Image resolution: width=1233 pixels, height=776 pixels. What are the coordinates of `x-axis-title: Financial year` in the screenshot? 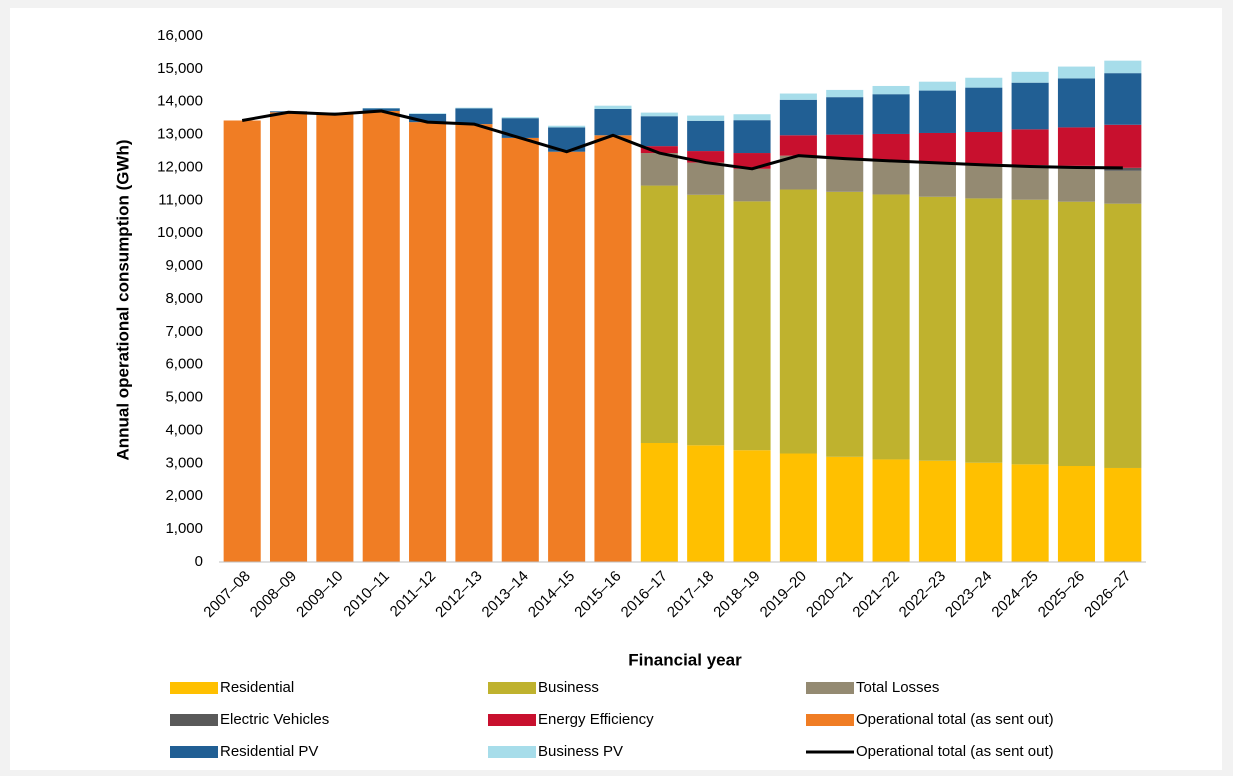 It's located at (685, 659).